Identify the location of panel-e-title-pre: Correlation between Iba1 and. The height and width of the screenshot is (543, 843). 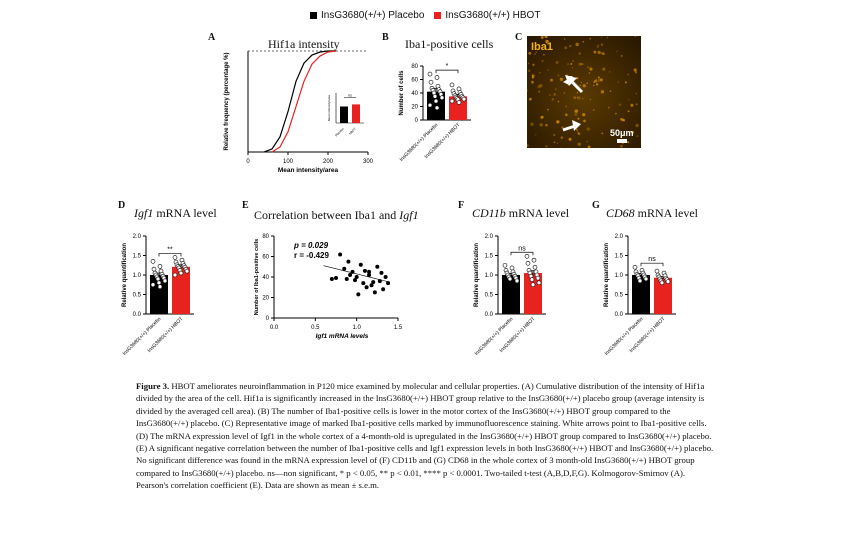
(327, 215).